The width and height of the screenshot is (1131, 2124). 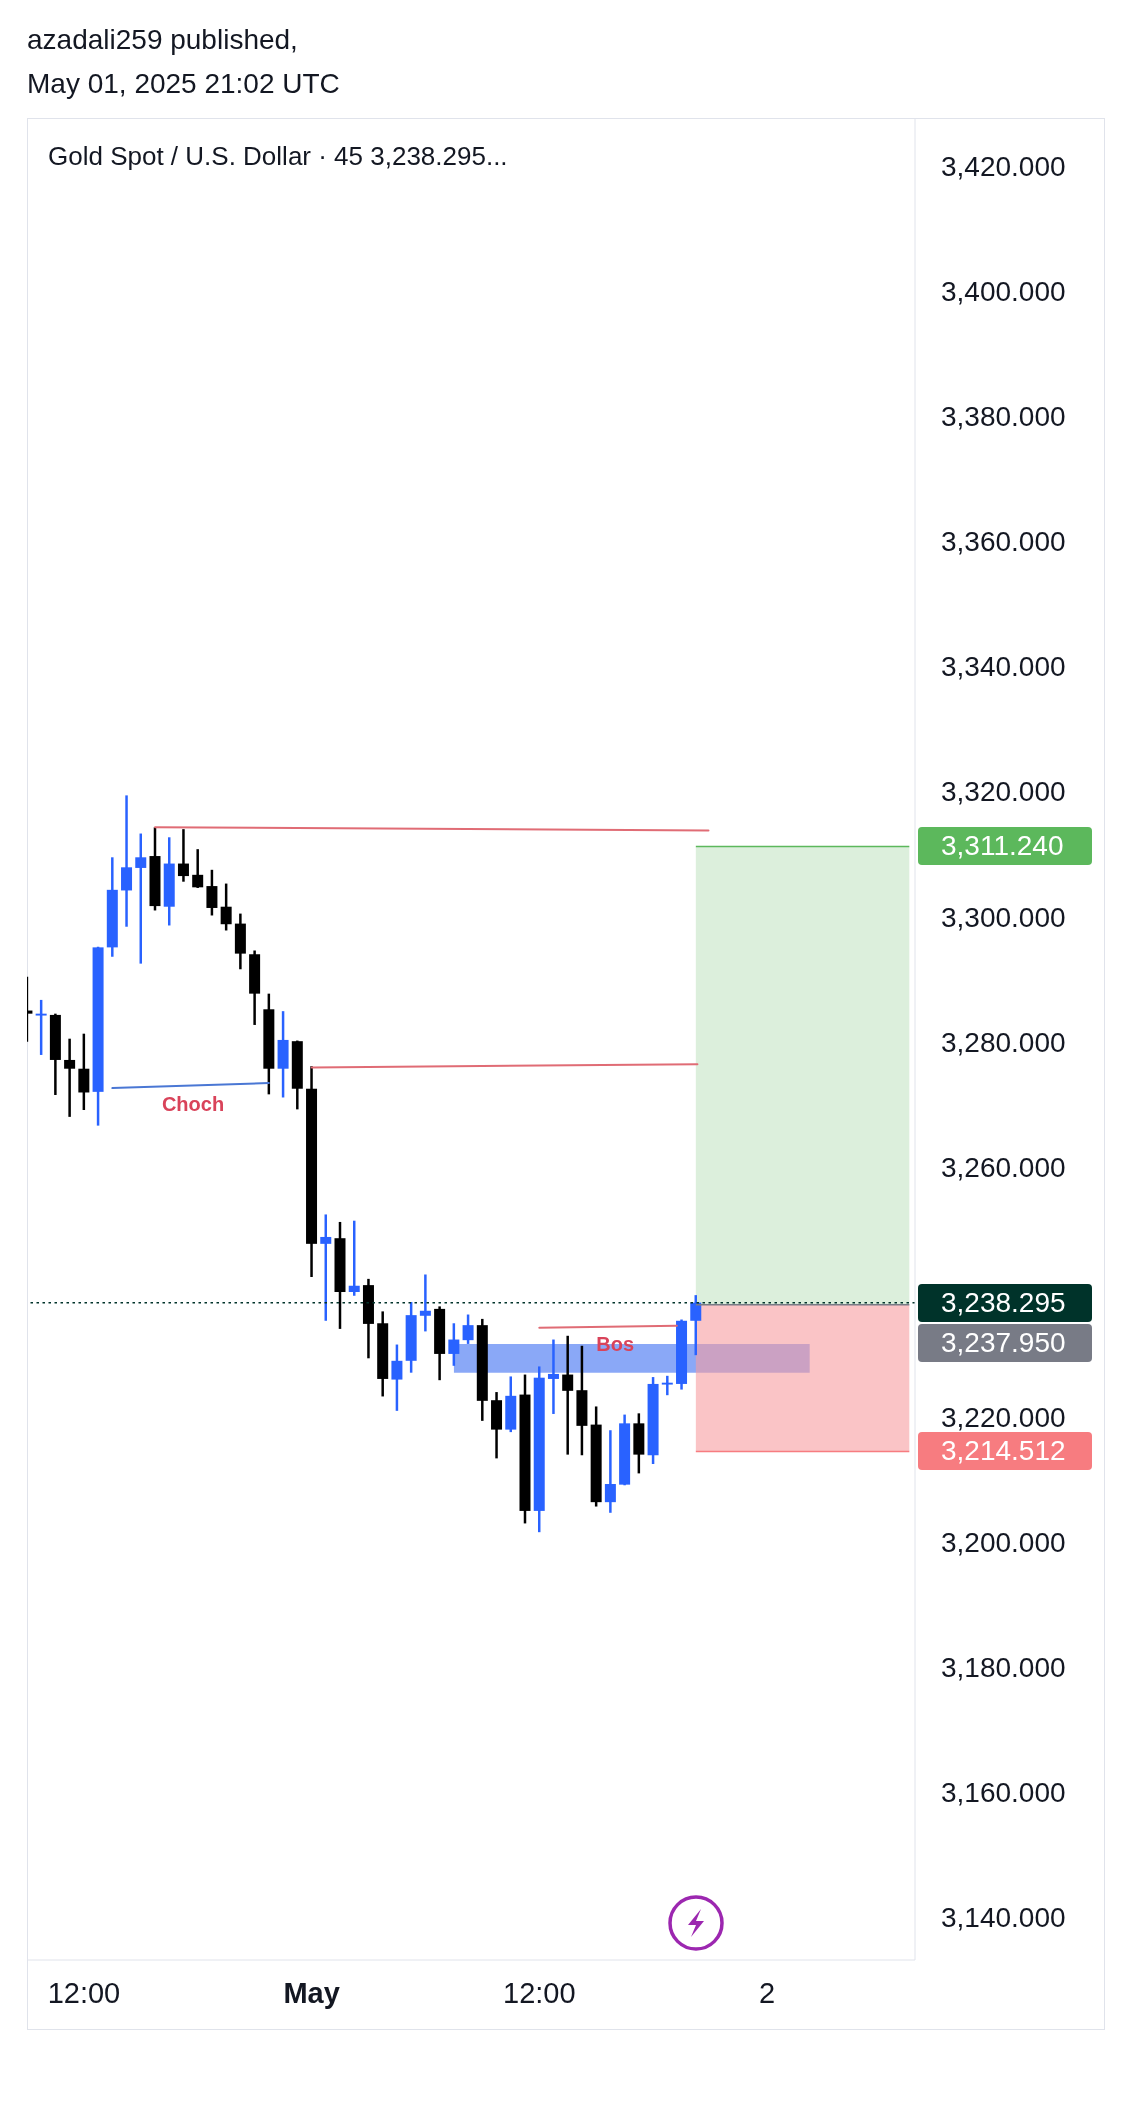 I want to click on y-tick-label: 3,420.000, so click(x=1003, y=166).